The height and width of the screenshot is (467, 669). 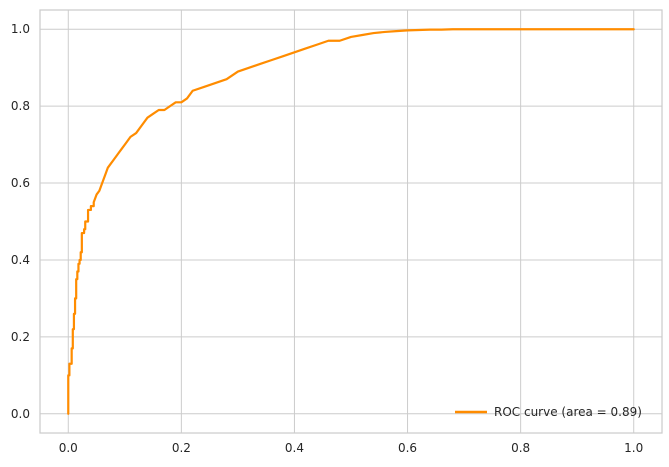 What do you see at coordinates (20, 29) in the screenshot?
I see `y-tick-label: 1.0` at bounding box center [20, 29].